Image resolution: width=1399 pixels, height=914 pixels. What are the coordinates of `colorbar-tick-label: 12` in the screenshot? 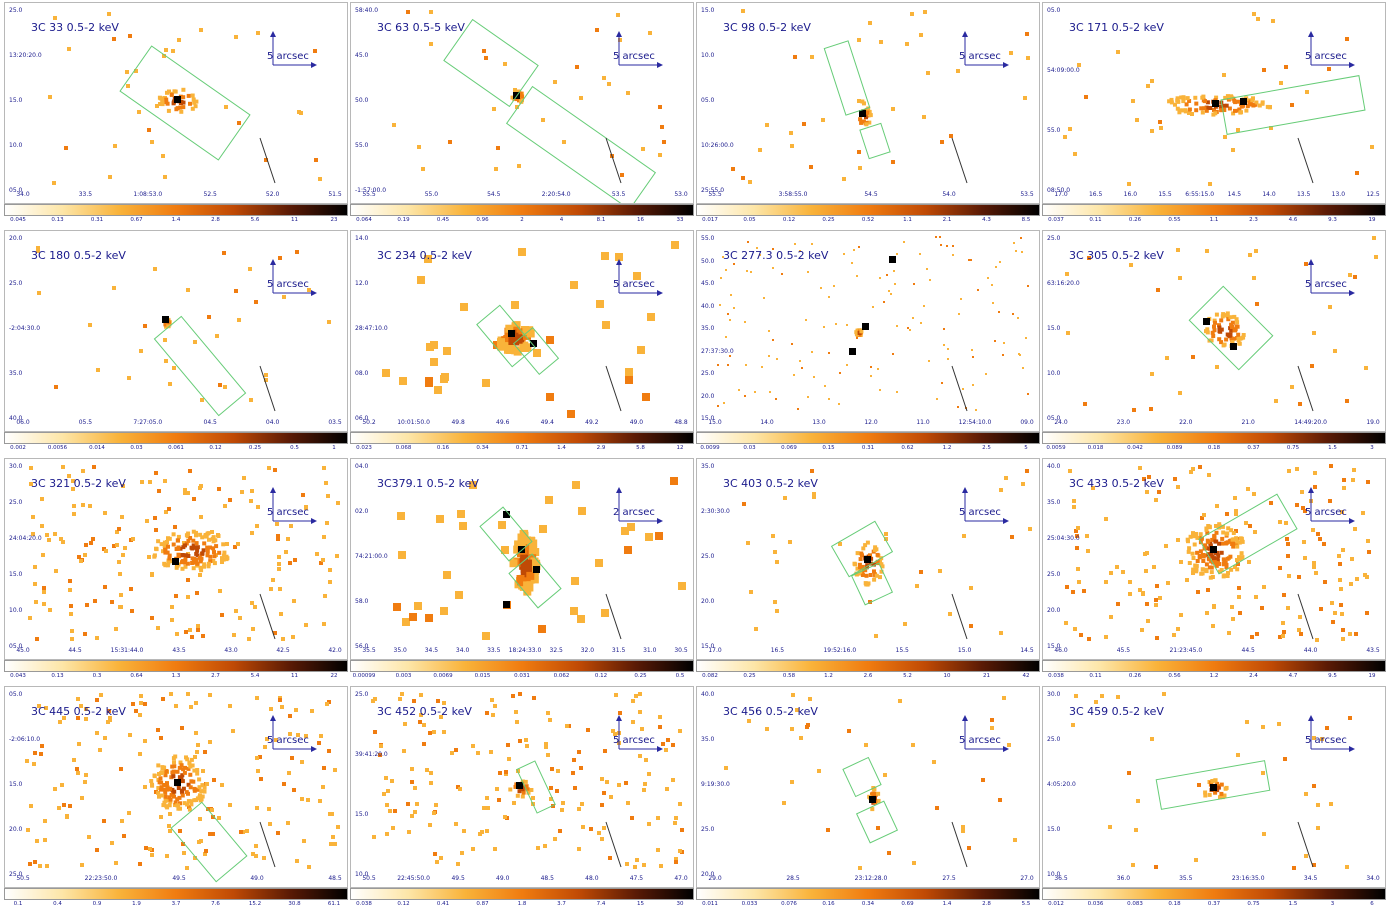 It's located at (680, 448).